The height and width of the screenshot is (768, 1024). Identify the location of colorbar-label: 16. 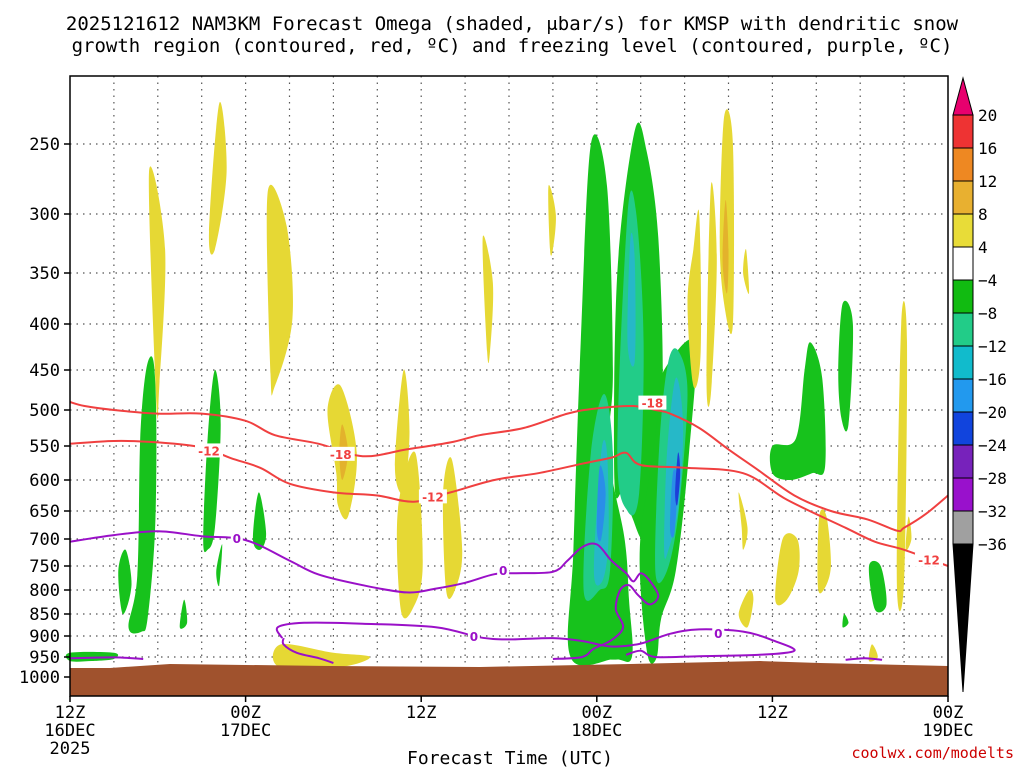
(987, 148).